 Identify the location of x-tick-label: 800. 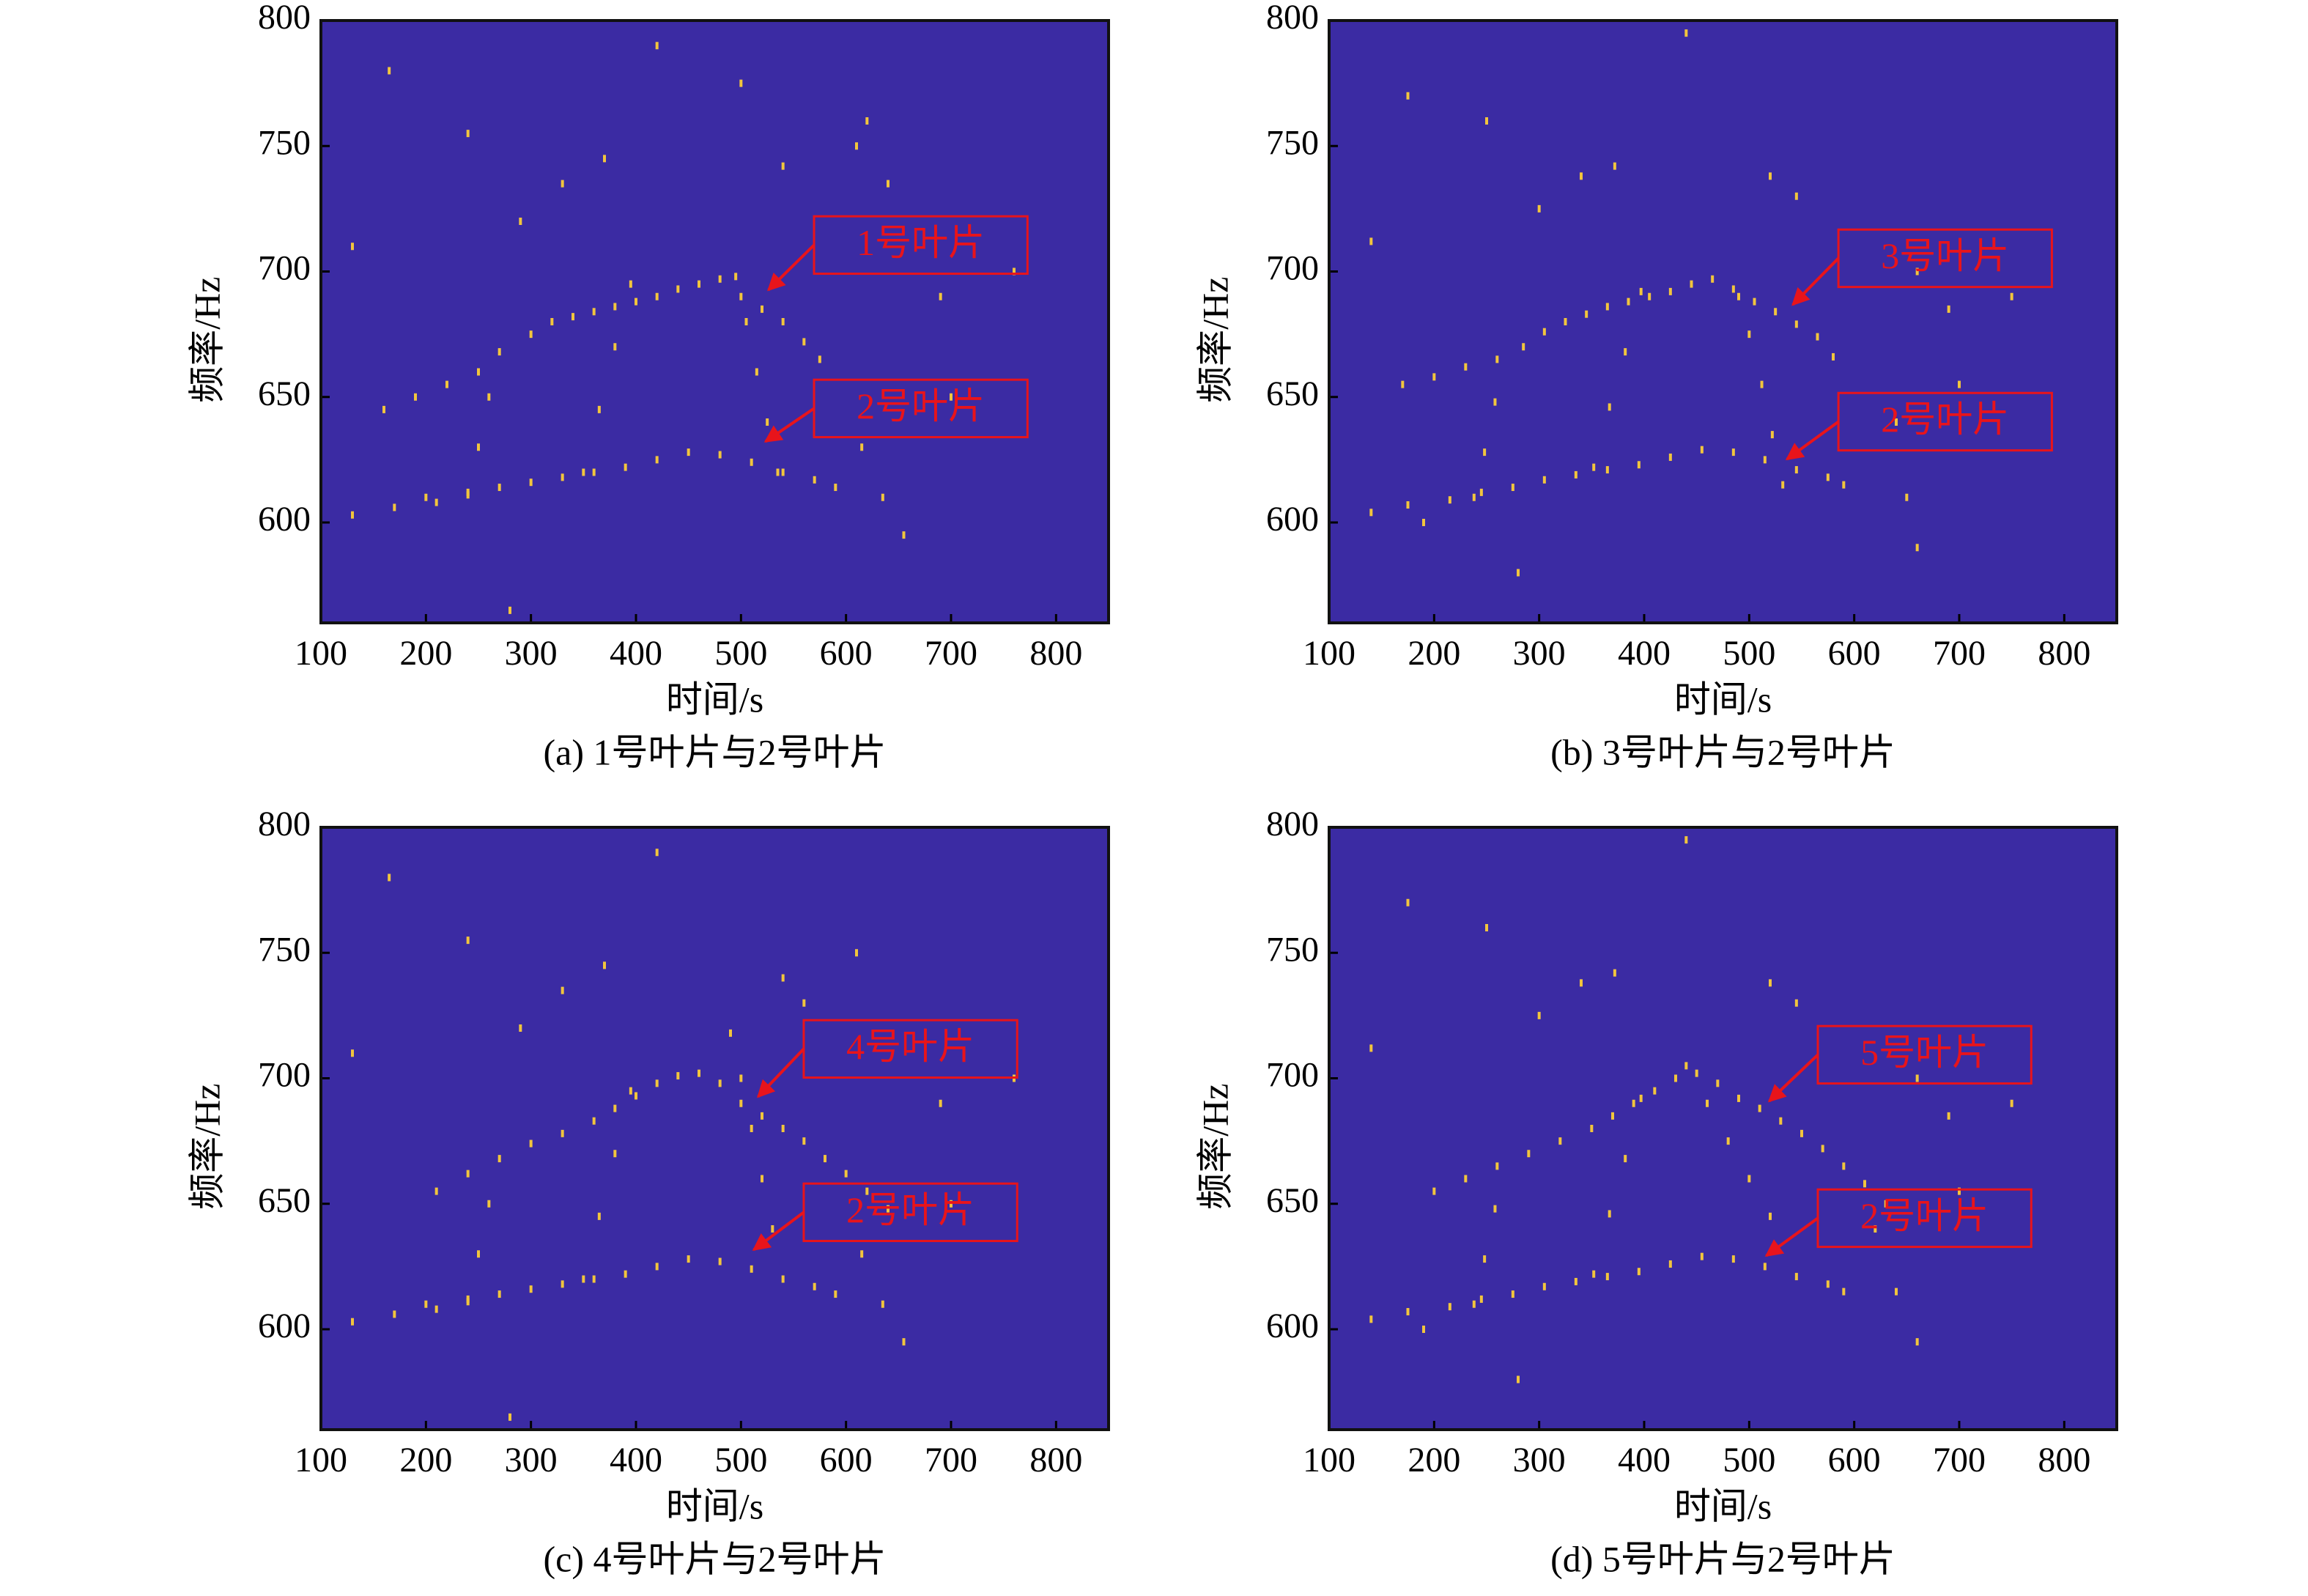
(1056, 1460).